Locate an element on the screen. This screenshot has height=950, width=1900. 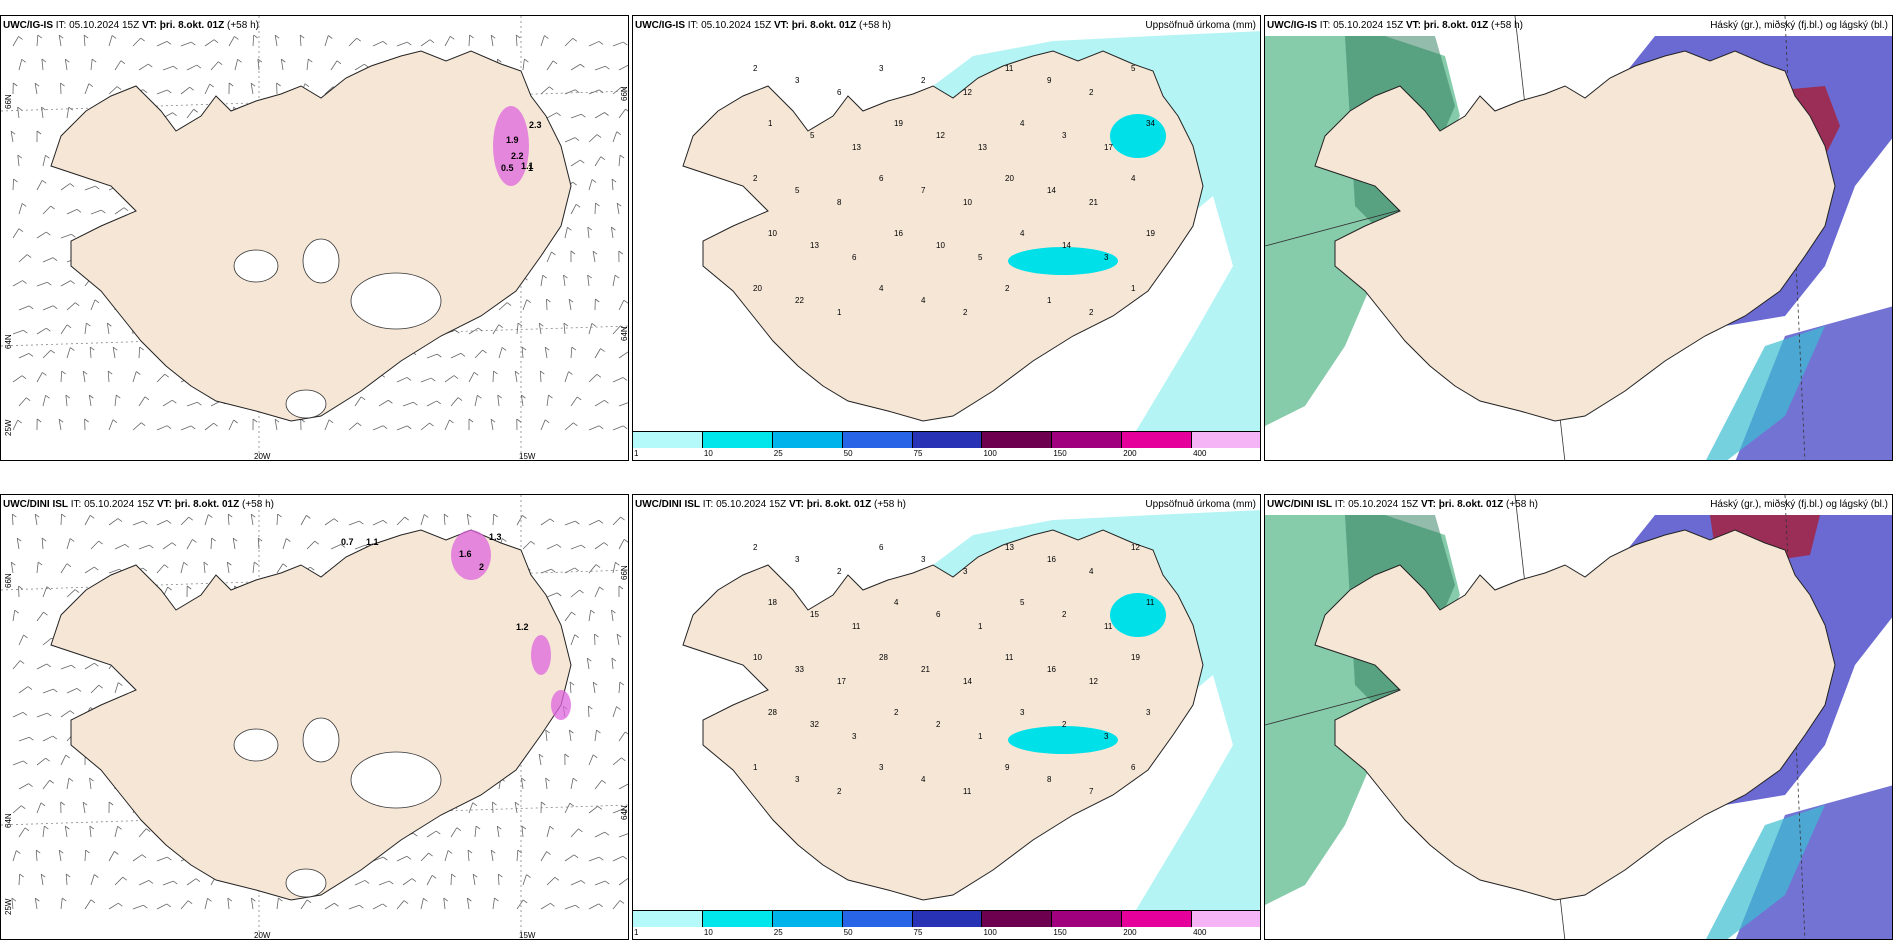
iceland-land is located at coordinates (311, 236).